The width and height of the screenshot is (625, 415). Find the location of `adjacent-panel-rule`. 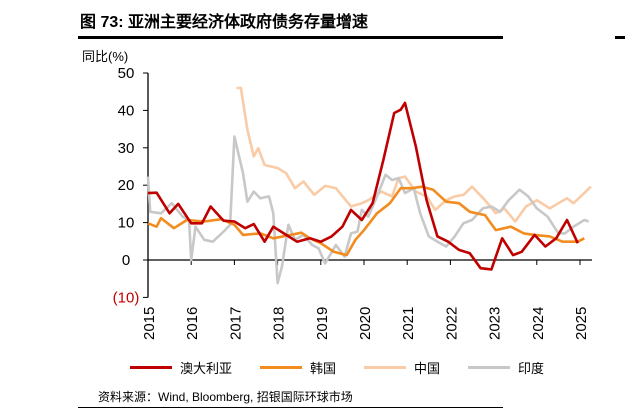

adjacent-panel-rule is located at coordinates (620, 37).